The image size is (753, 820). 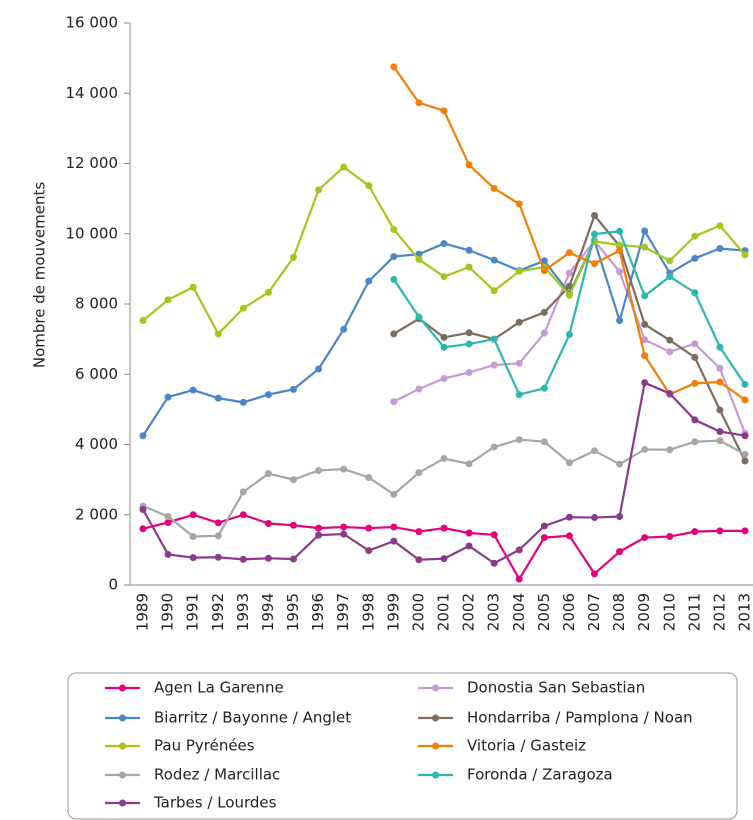 I want to click on x-tick-label: 2010, so click(x=669, y=612).